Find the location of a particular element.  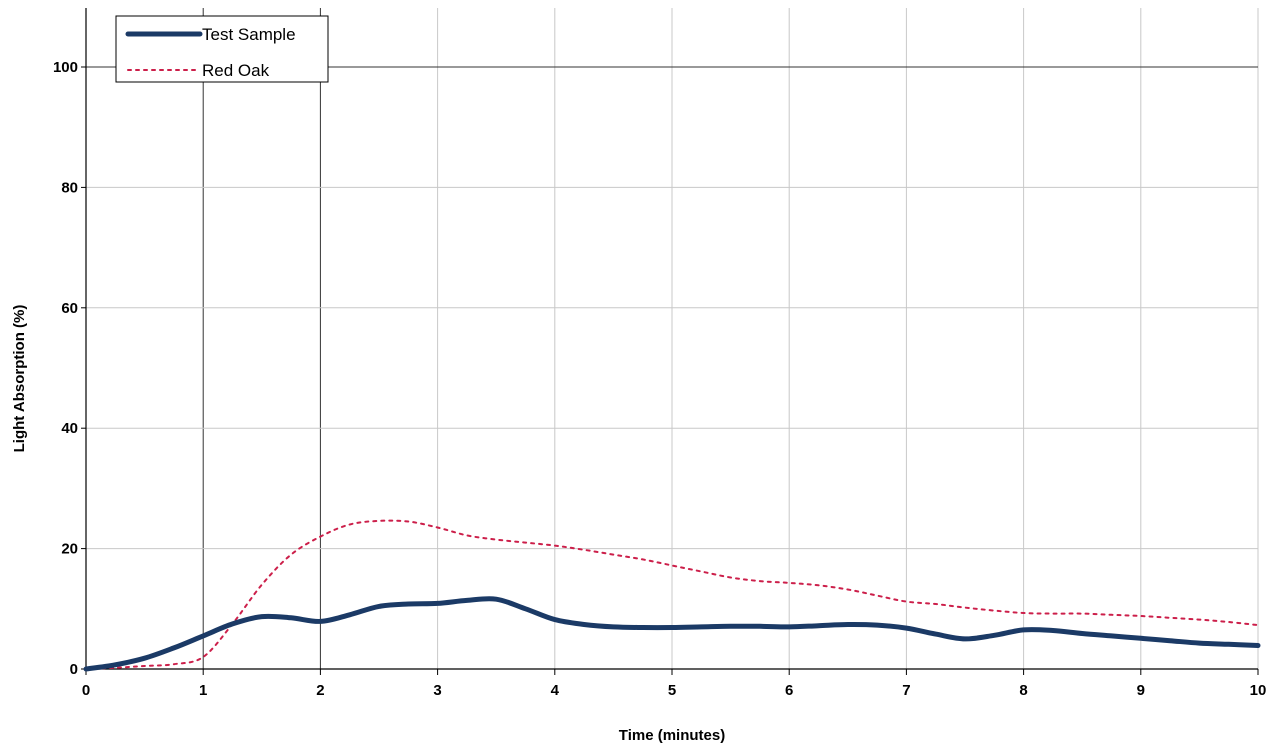

x-tick-label: 10 is located at coordinates (1258, 690).